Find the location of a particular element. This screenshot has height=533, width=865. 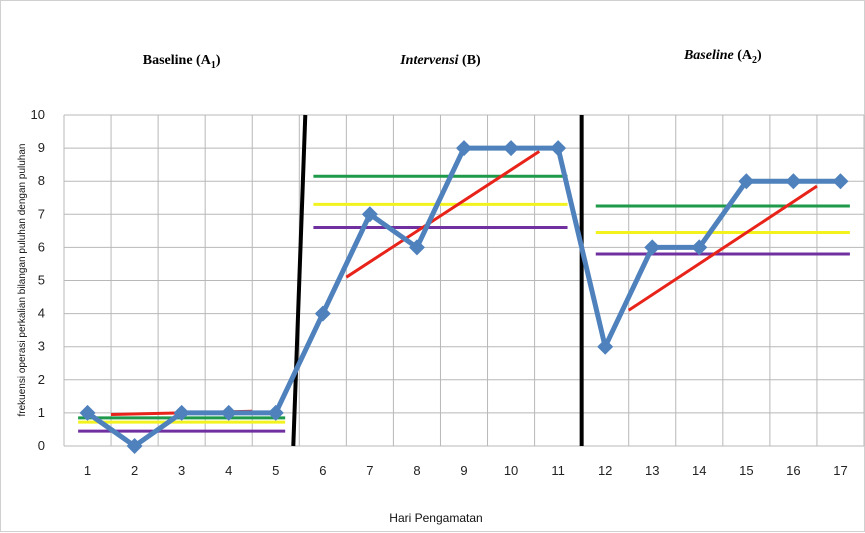

y-tick-label: 9 is located at coordinates (41, 147).